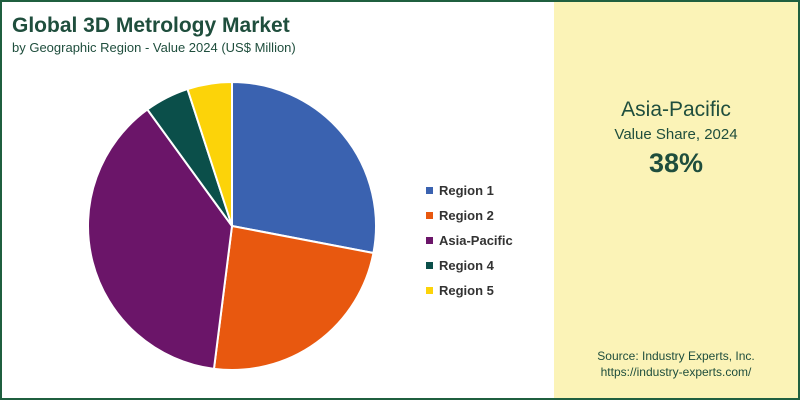 This screenshot has width=800, height=400. Describe the element at coordinates (476, 240) in the screenshot. I see `legend-label: Asia-Pacific` at that location.